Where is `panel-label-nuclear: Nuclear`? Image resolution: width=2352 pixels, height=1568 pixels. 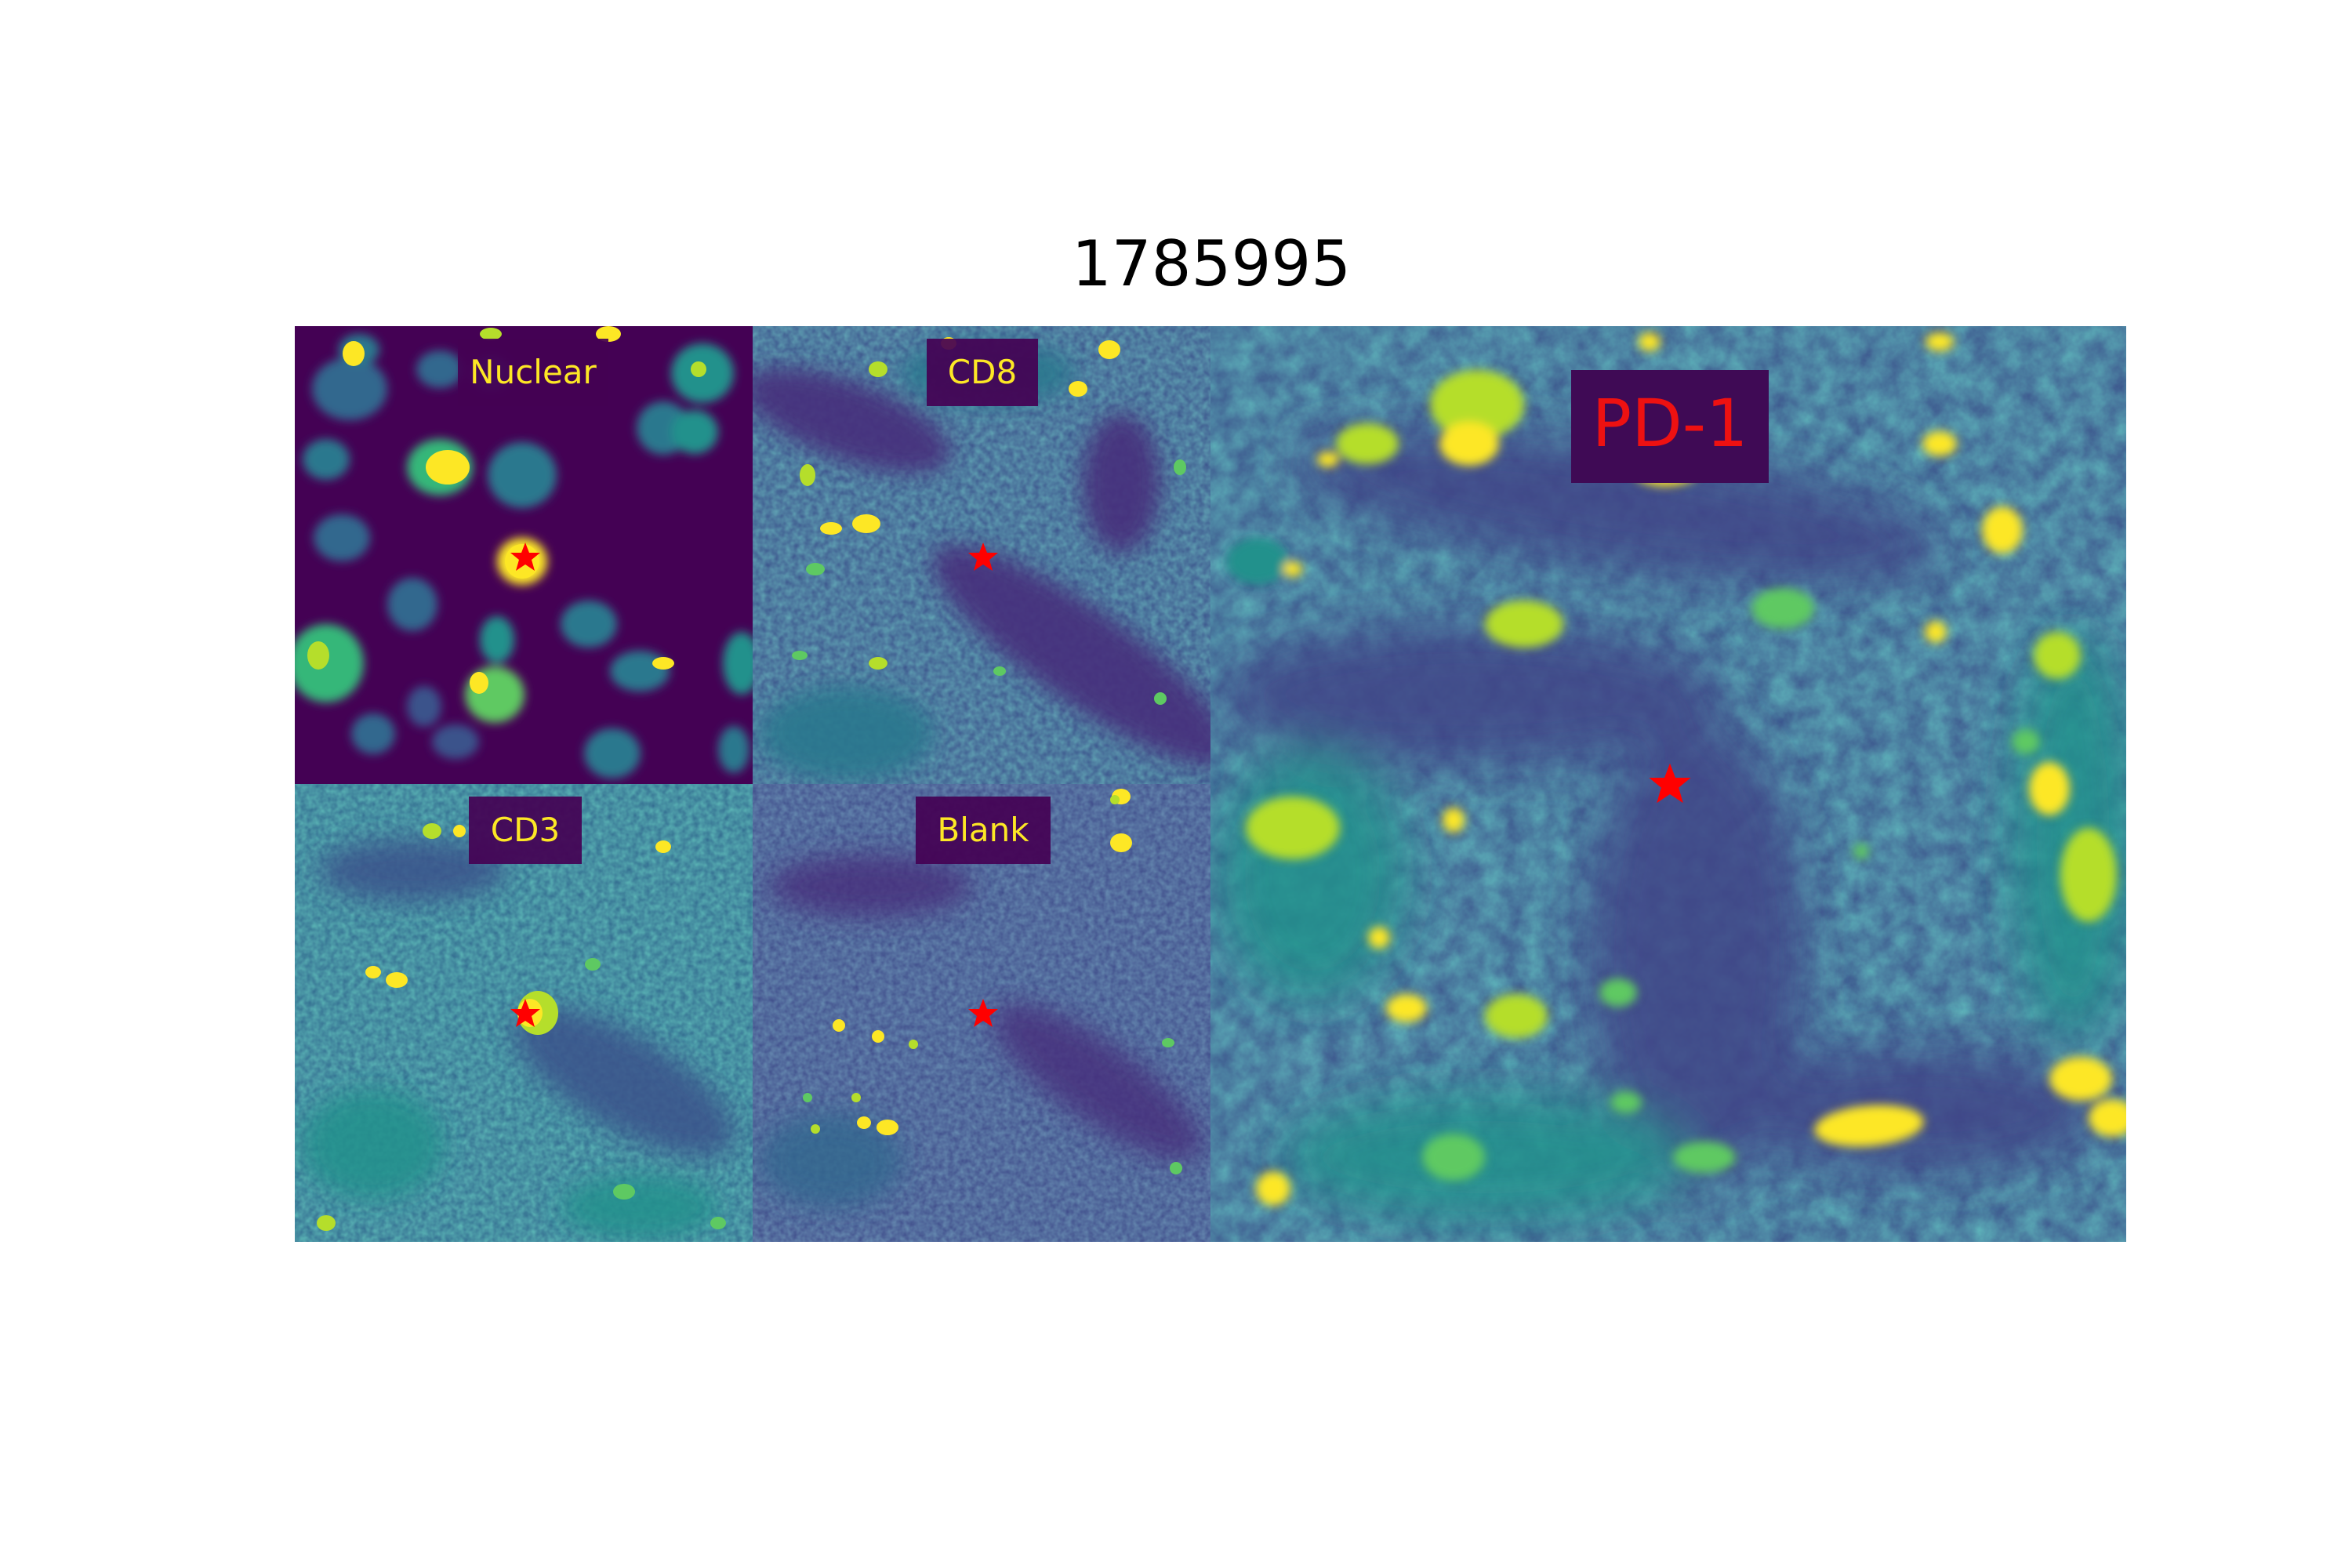 panel-label-nuclear: Nuclear is located at coordinates (533, 372).